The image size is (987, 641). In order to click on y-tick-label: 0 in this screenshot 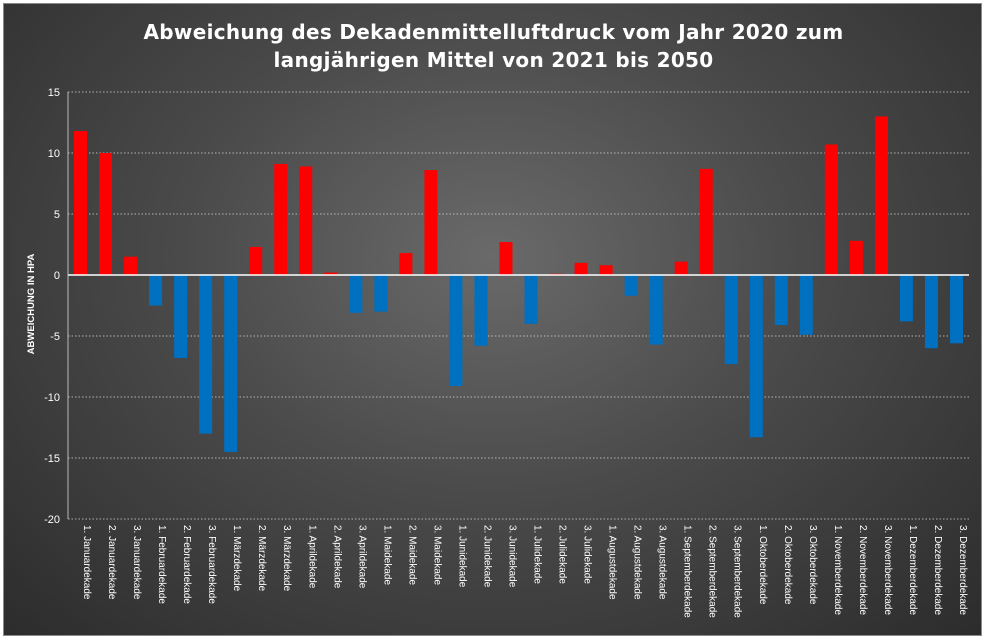, I will do `click(57, 276)`.